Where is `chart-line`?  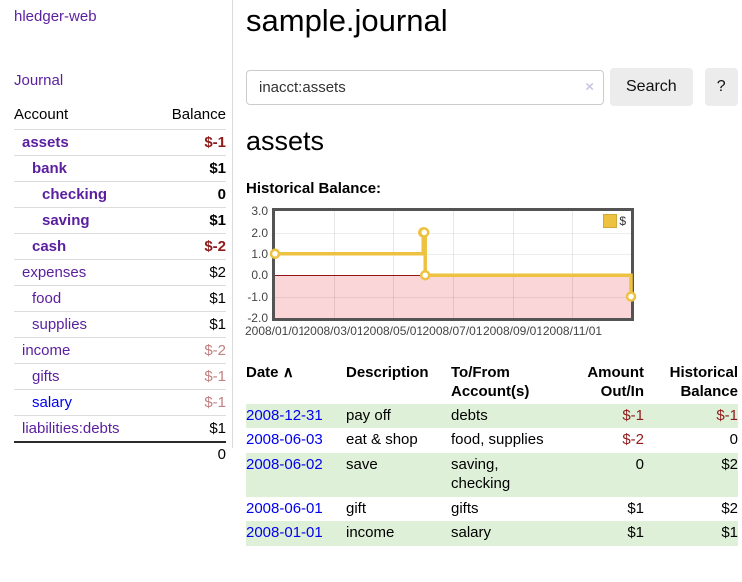 chart-line is located at coordinates (454, 263).